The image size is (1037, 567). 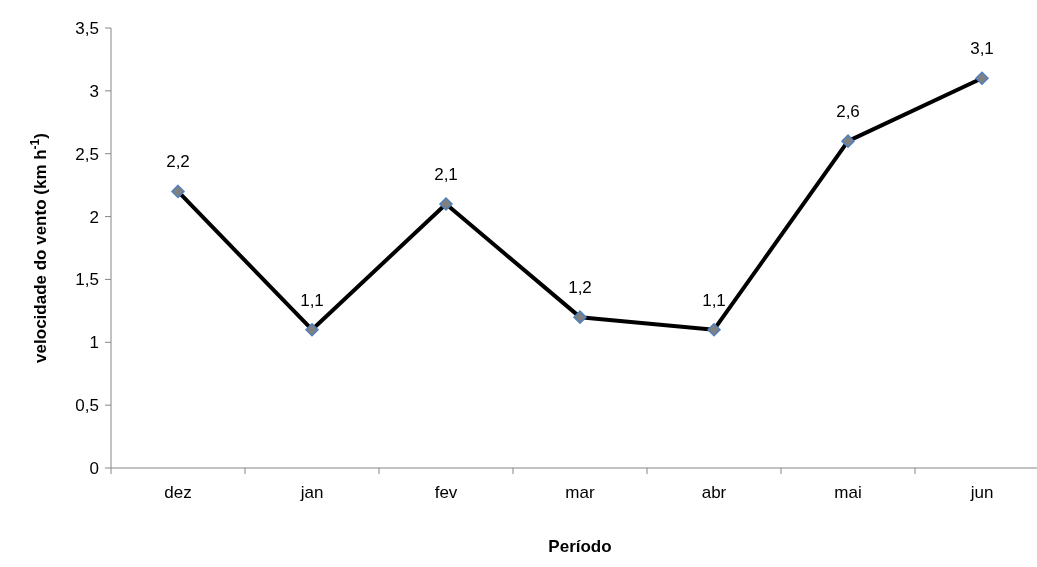 I want to click on data-label: 2,6, so click(x=848, y=112).